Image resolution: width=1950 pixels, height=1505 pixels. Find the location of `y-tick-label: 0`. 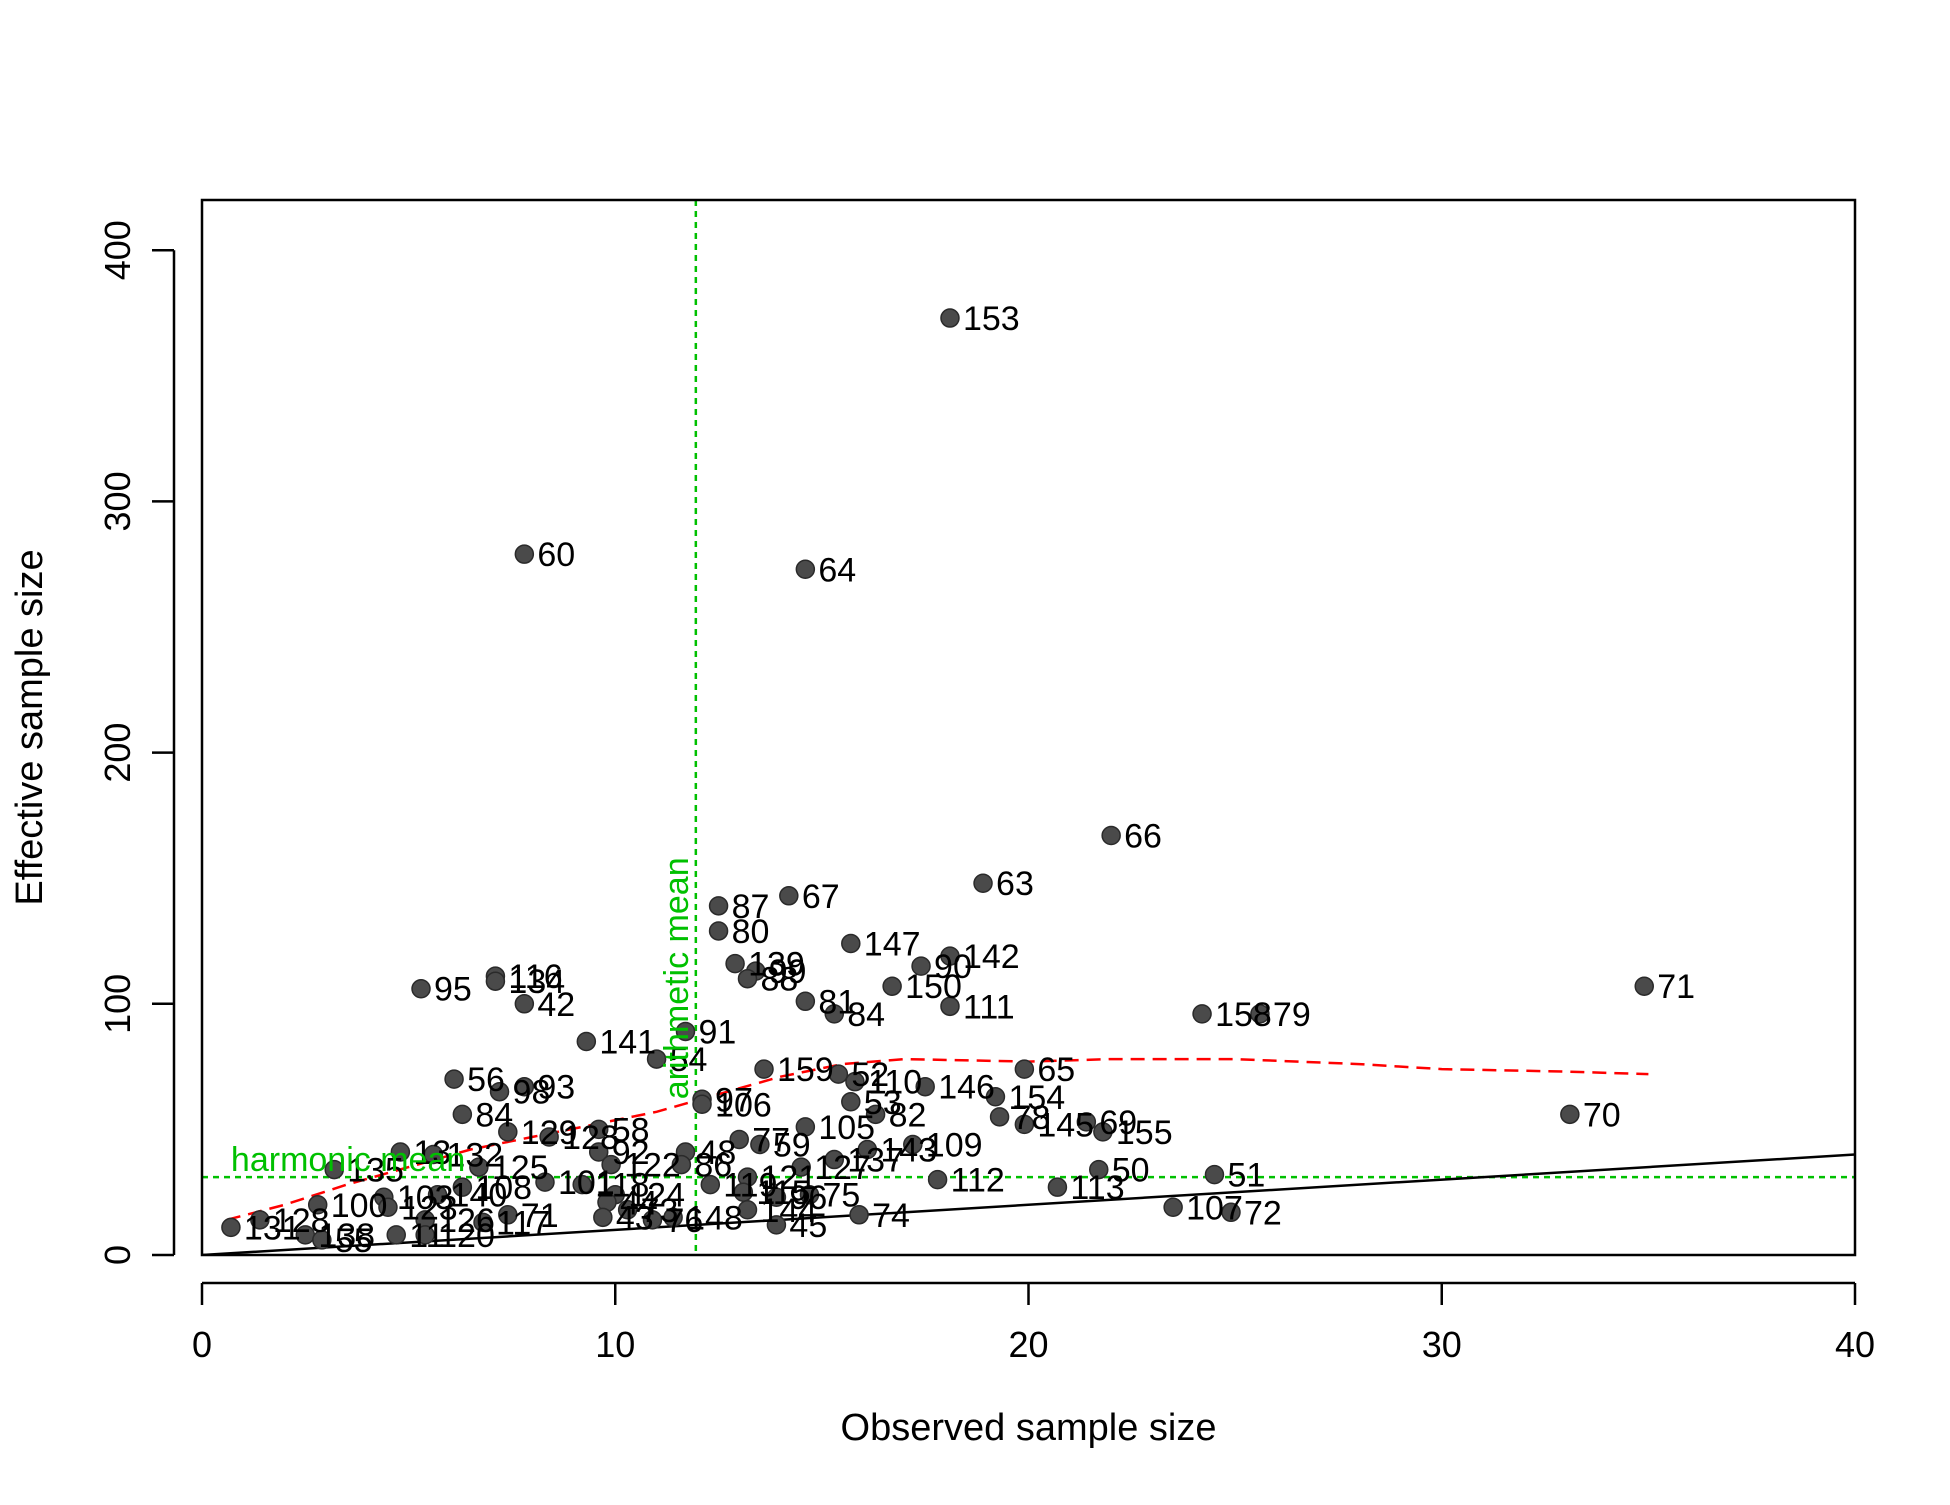

y-tick-label: 0 is located at coordinates (117, 1255).